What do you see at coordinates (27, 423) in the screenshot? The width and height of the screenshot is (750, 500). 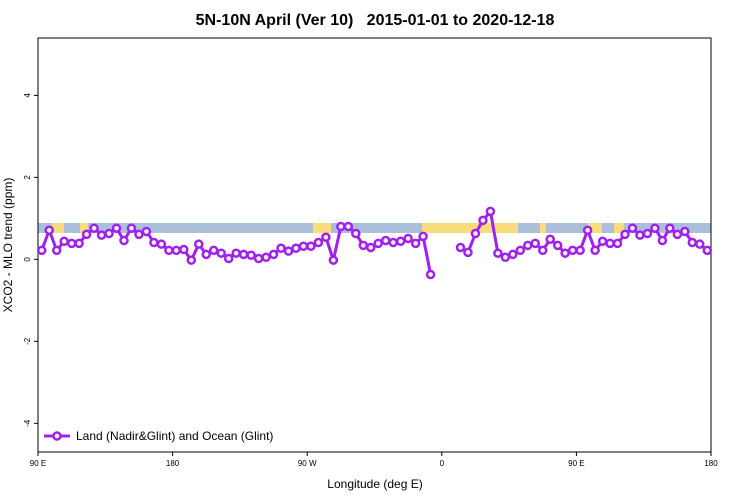 I see `y-tick-label: -4` at bounding box center [27, 423].